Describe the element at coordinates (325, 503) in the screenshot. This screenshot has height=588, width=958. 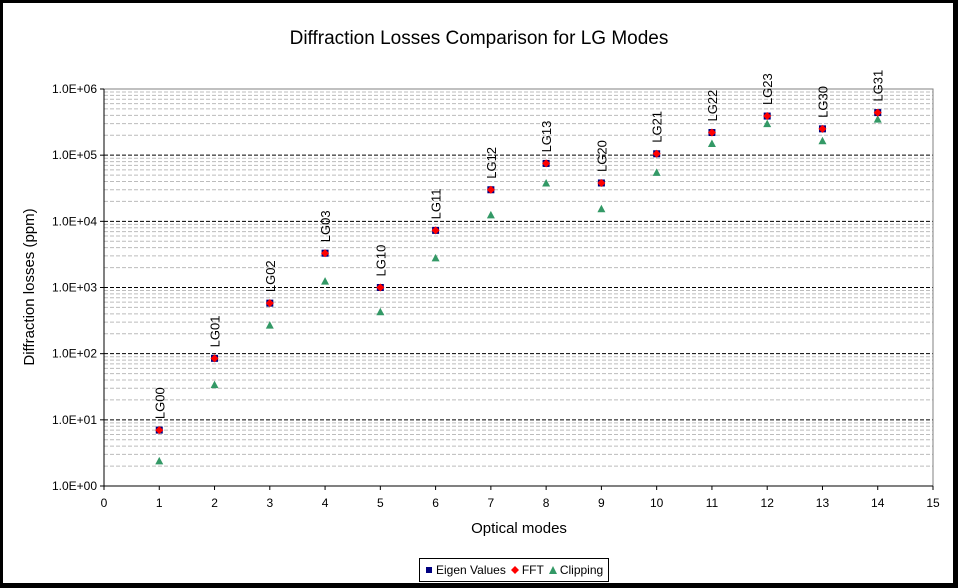
I see `x-tick-label: 4` at that location.